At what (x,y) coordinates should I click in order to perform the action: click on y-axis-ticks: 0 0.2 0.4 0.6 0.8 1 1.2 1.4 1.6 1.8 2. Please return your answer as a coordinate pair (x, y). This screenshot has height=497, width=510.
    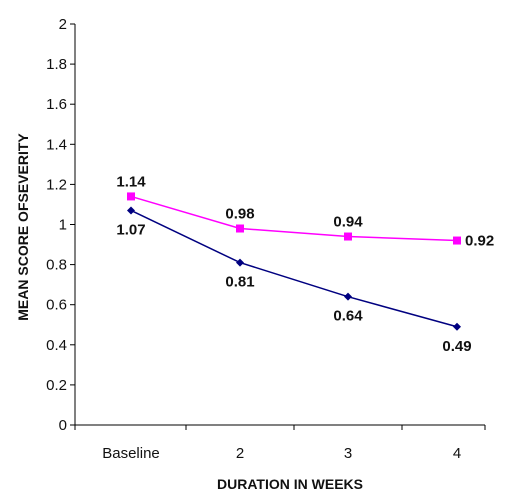
    Looking at the image, I should click on (60, 225).